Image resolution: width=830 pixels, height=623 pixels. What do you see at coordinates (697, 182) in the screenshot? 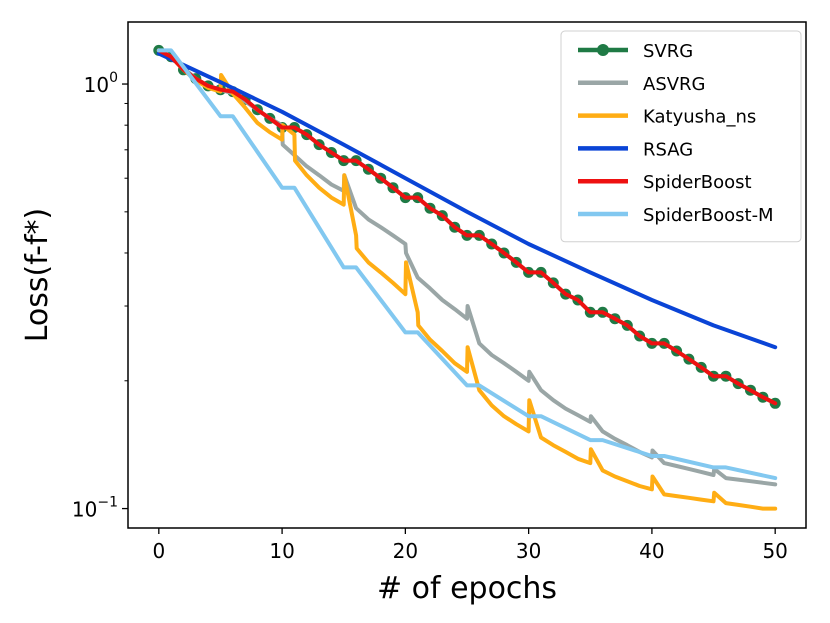
I see `legend-label-spiderboost: SpiderBoost` at bounding box center [697, 182].